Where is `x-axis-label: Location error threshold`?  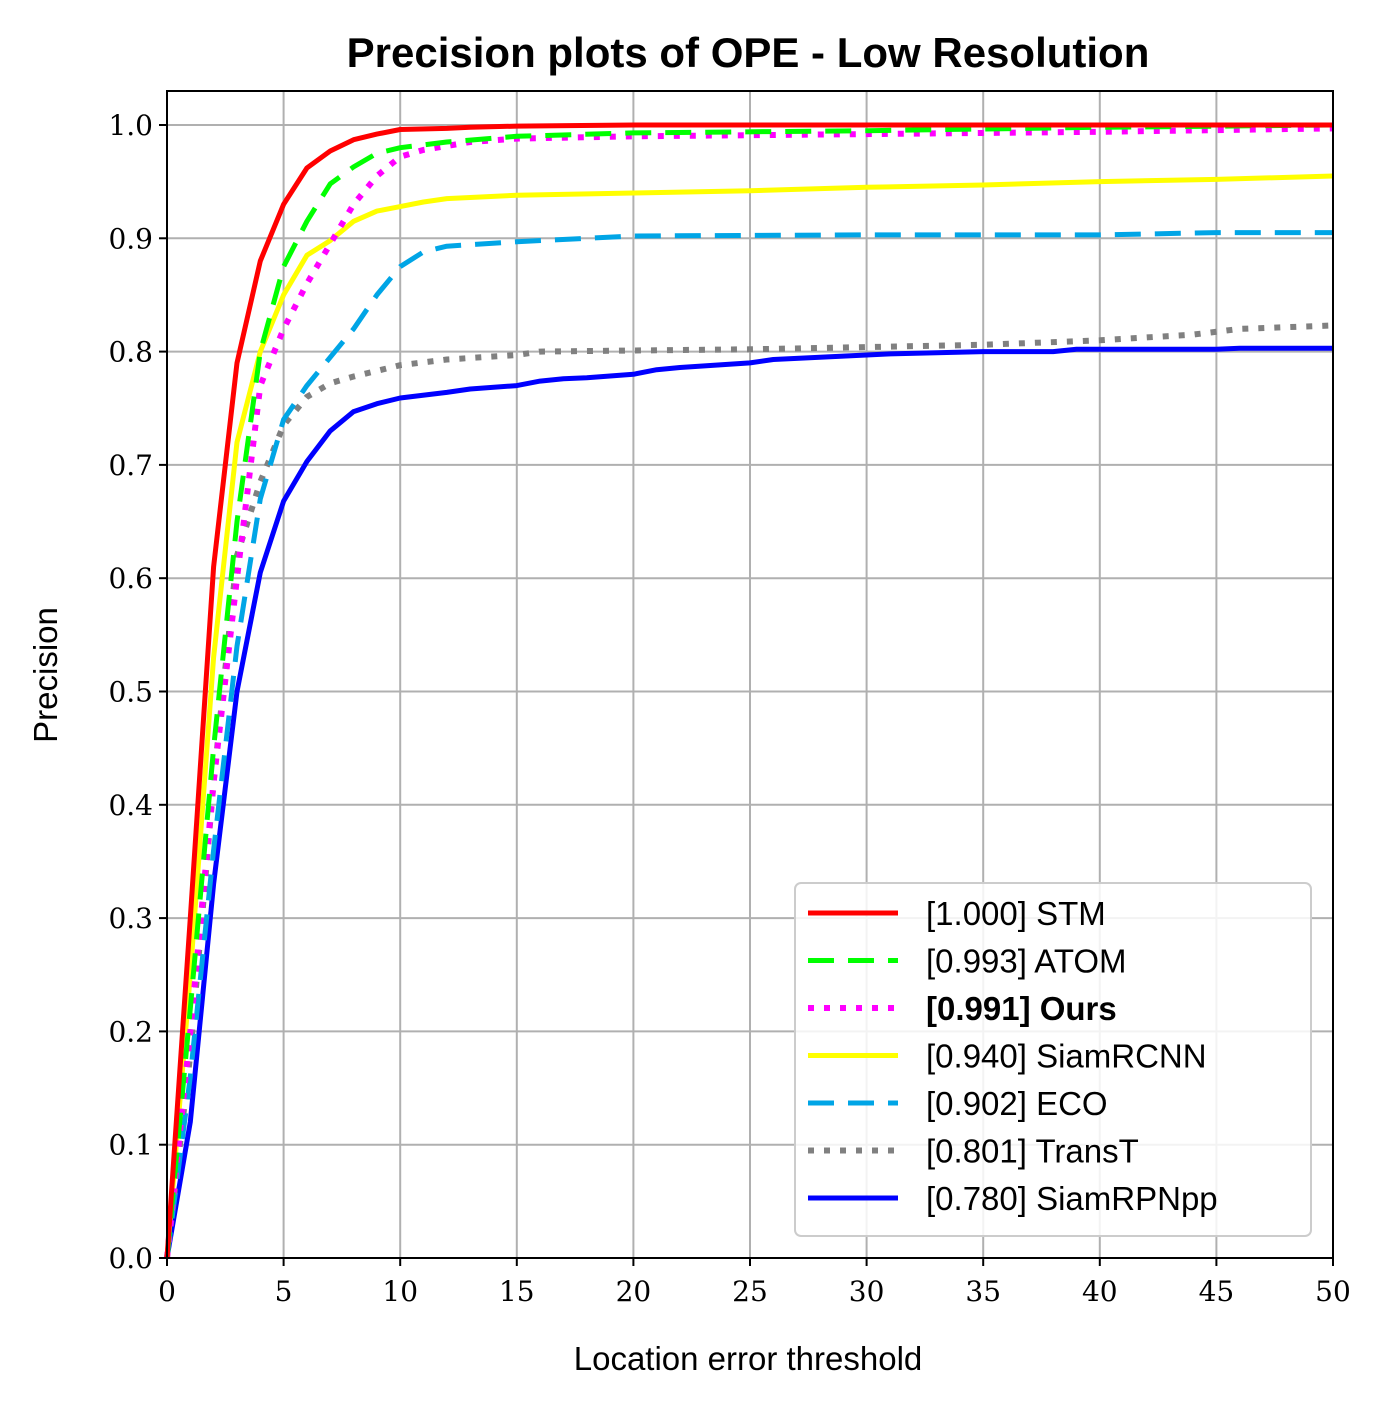
x-axis-label: Location error threshold is located at coordinates (748, 1358).